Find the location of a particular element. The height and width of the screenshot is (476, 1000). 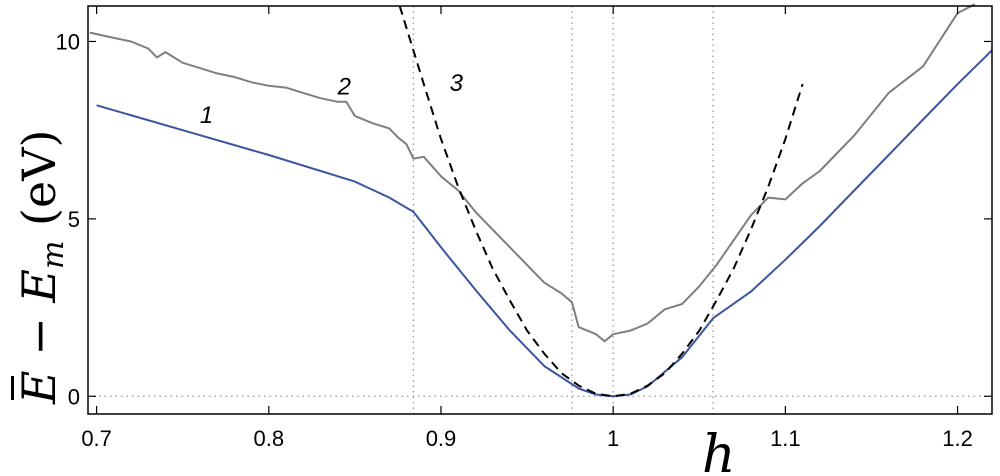

svg-text: E − Em (eV) is located at coordinates (41, 267).